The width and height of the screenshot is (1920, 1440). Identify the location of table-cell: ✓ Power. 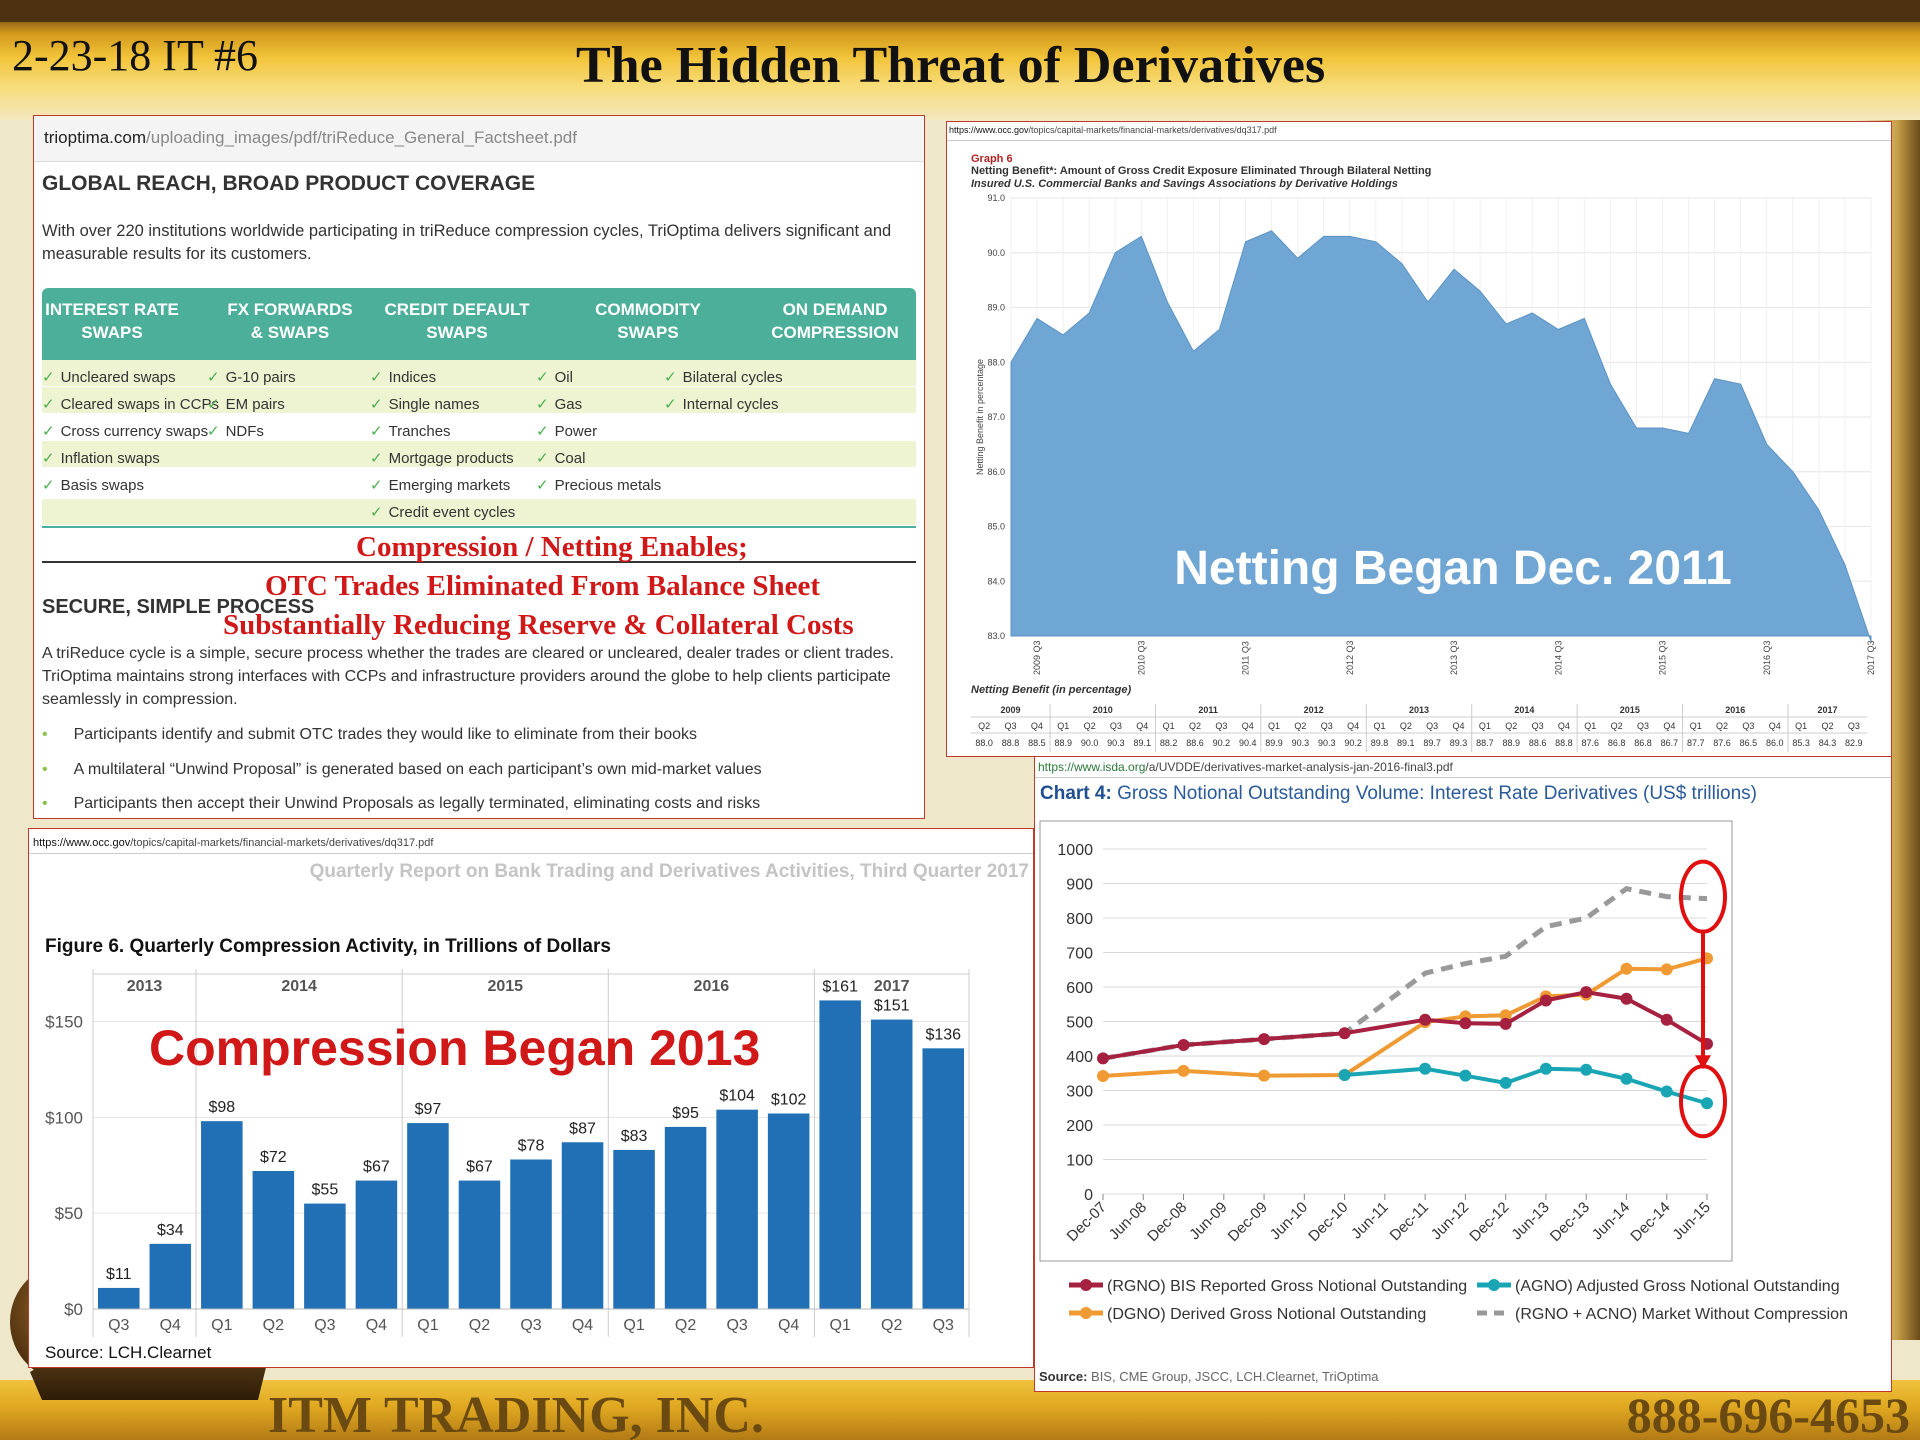
(567, 431).